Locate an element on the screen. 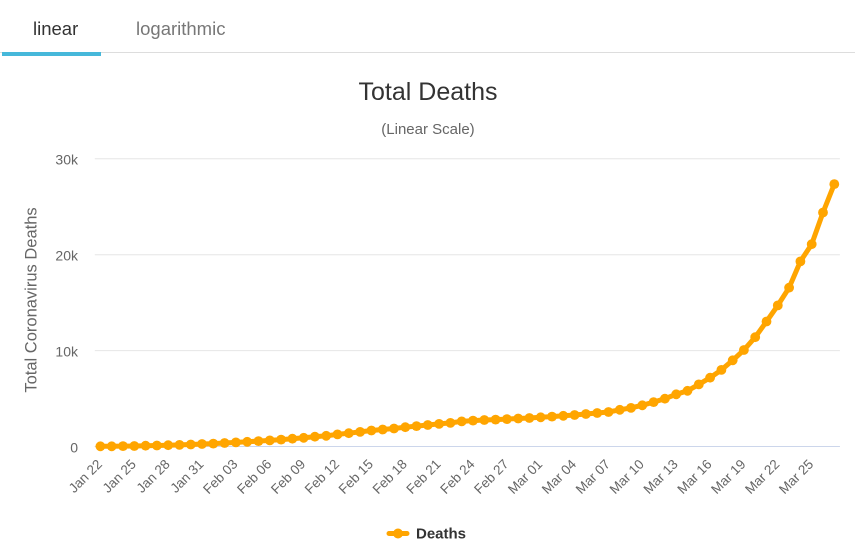  svg-text: Mar 01 is located at coordinates (525, 477).